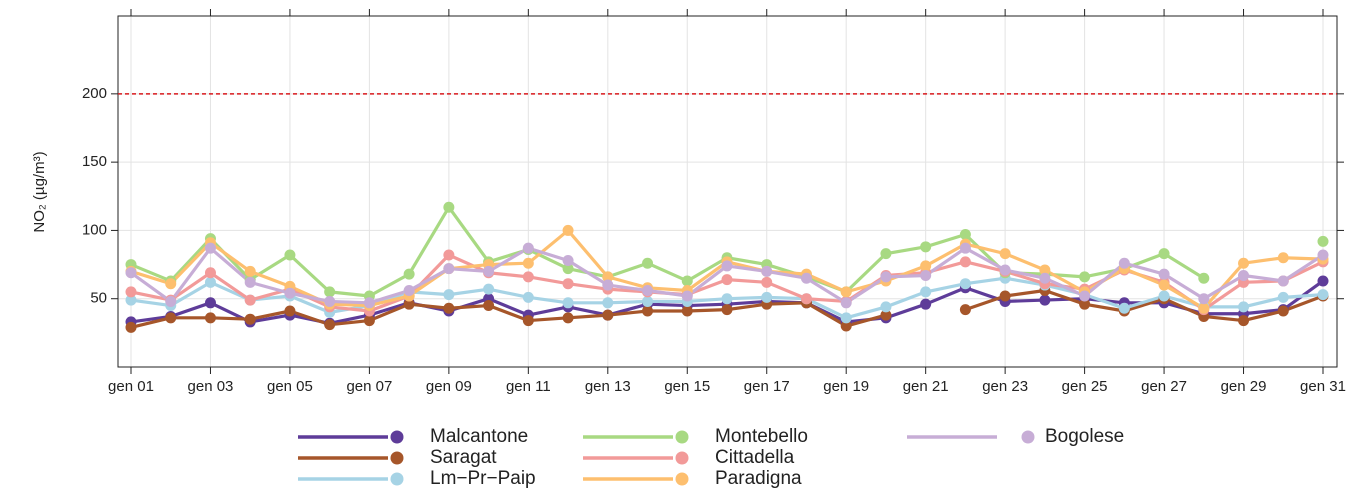 The image size is (1364, 494). I want to click on x-tick-label: gen 27, so click(1164, 386).